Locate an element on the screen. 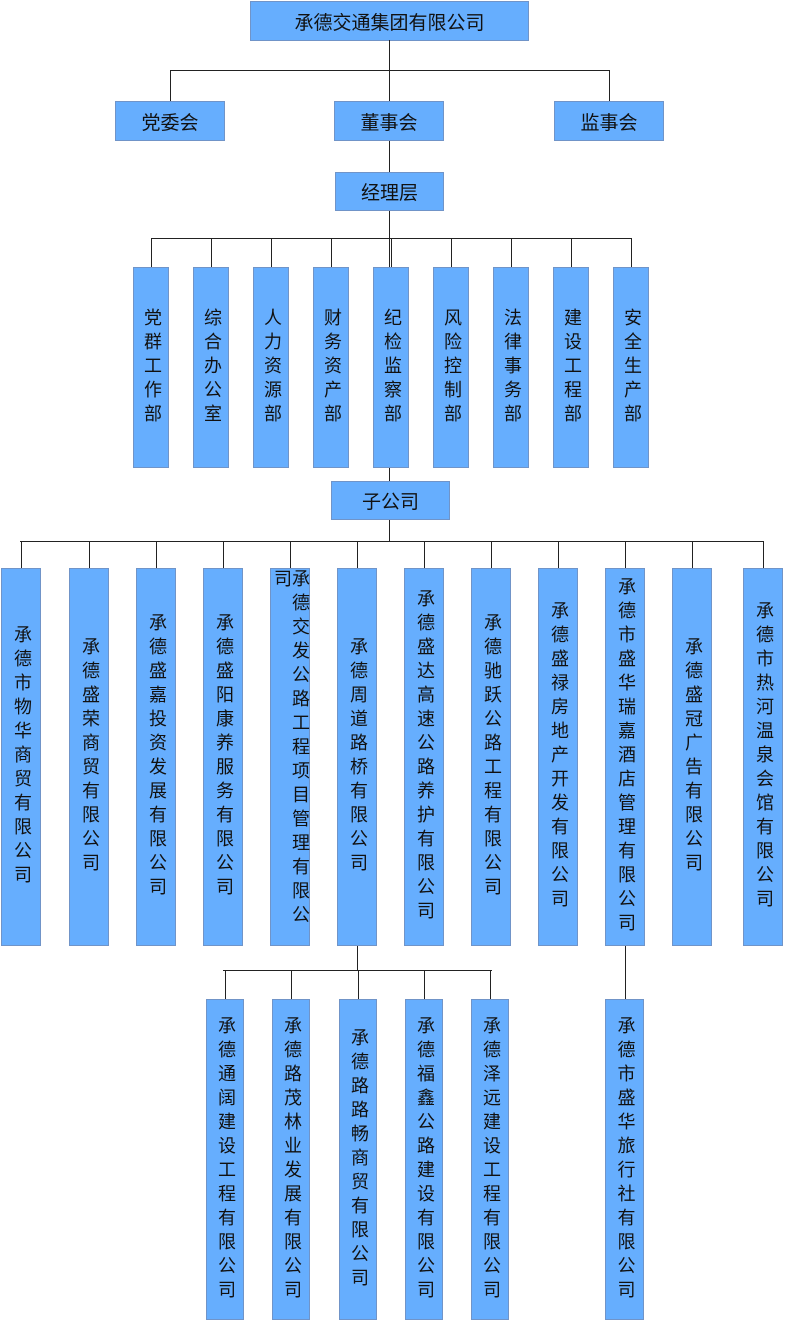 The width and height of the screenshot is (802, 1322). subsidiary-box-label: 承德市物华商贸有限公司 is located at coordinates (21, 757).